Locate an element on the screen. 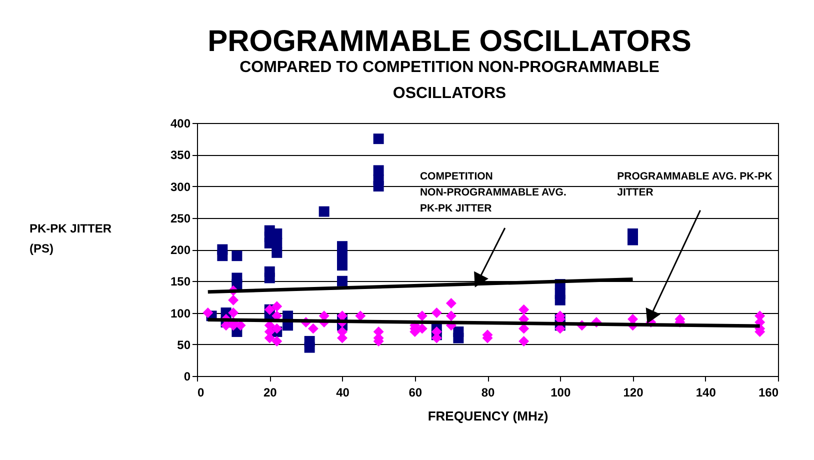 This screenshot has width=814, height=460. annotation: COMPETITION NON-PROGRAMMABLE AVG. PK-PK JITTER is located at coordinates (493, 192).